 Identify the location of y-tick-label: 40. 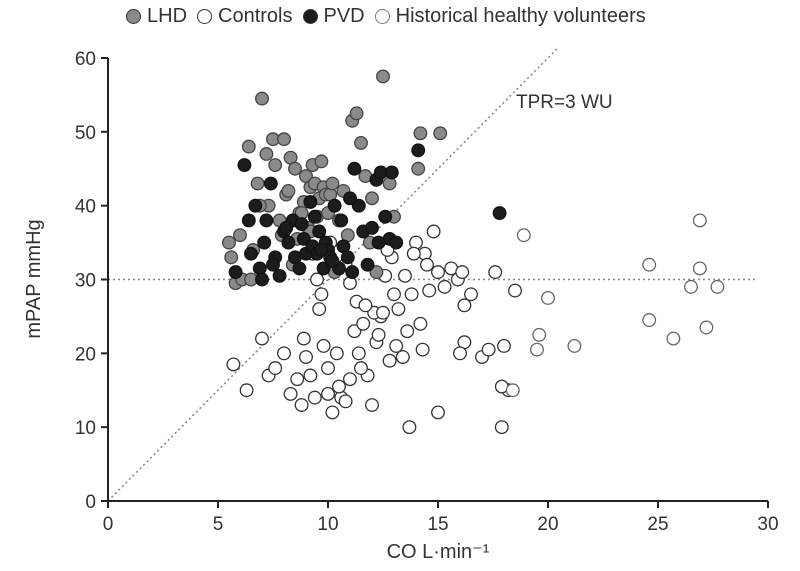
(85, 207).